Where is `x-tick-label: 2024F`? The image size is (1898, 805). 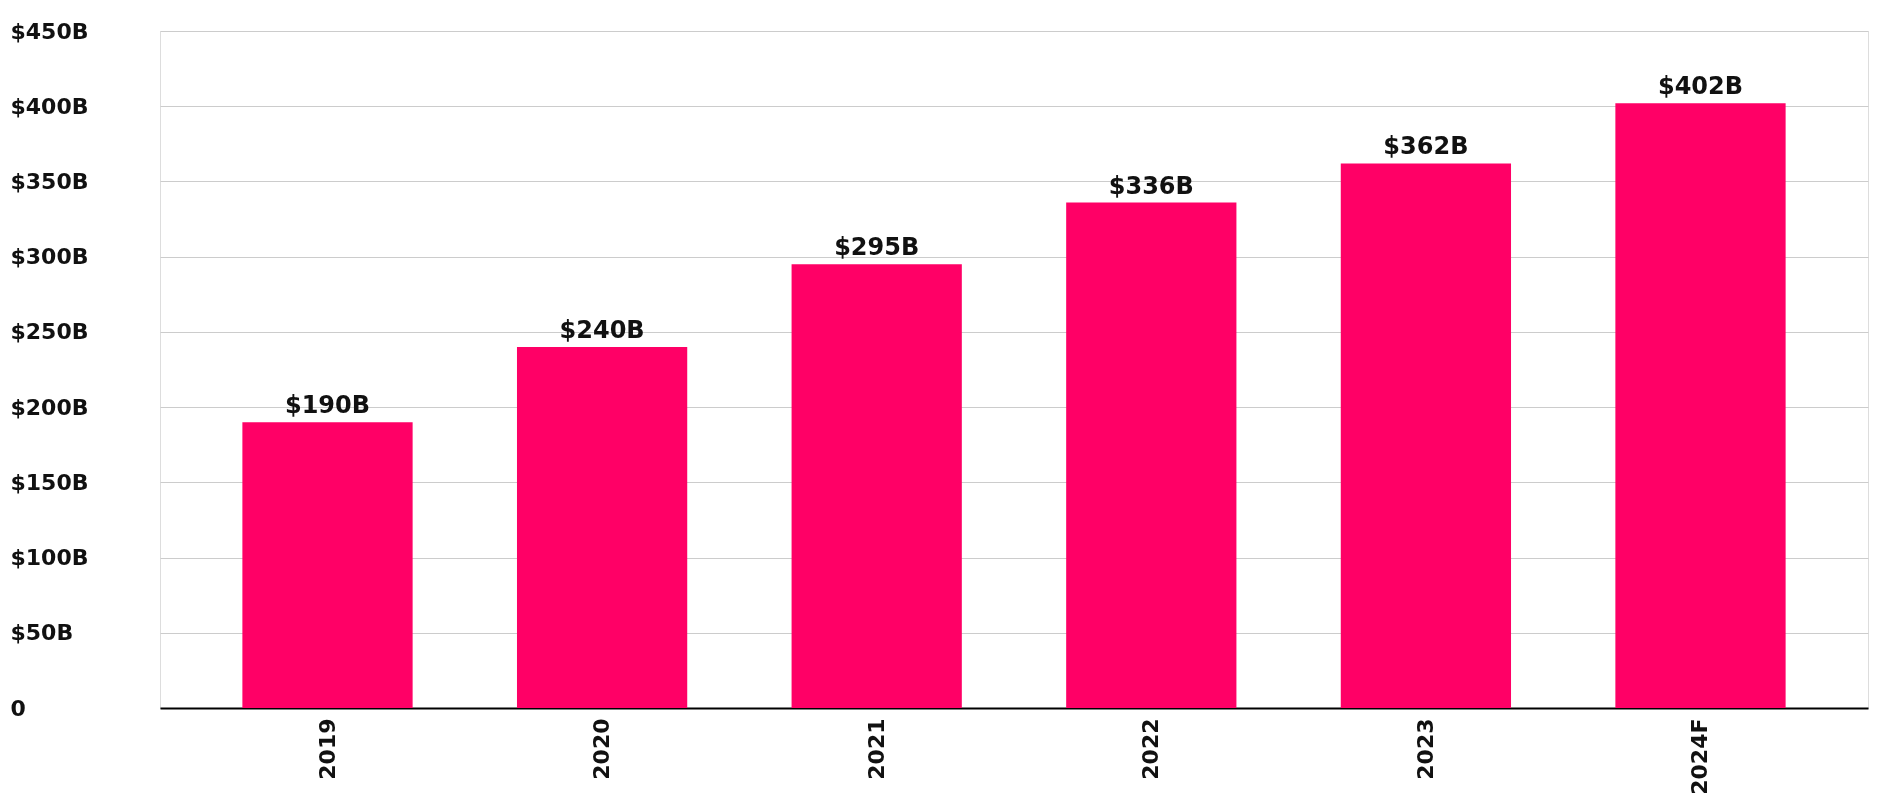
x-tick-label: 2024F is located at coordinates (1700, 756).